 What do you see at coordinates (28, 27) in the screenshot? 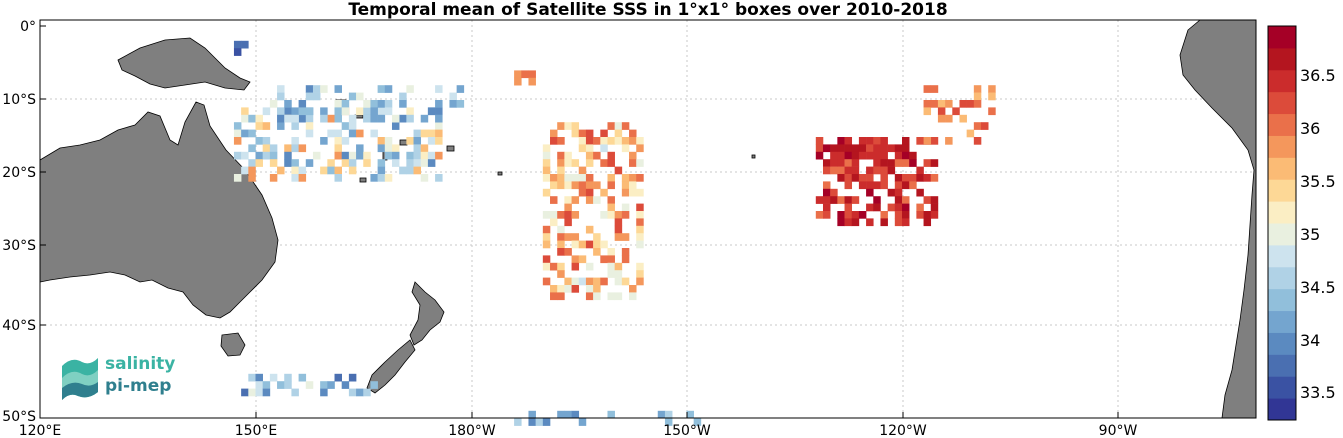
I see `y-tick-label: 0°` at bounding box center [28, 27].